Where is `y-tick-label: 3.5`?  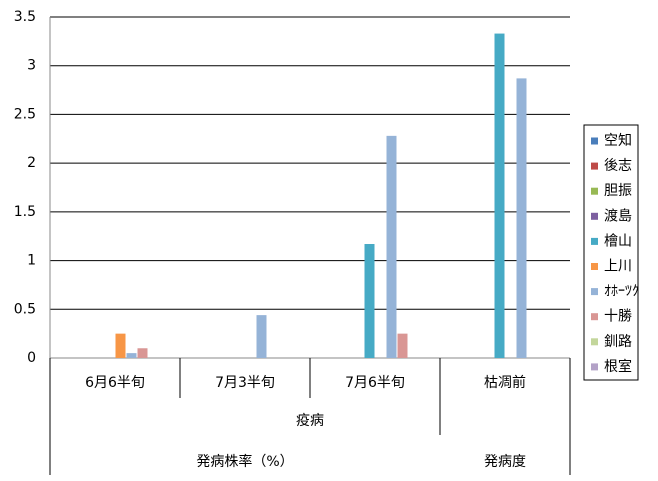
y-tick-label: 3.5 is located at coordinates (25, 17).